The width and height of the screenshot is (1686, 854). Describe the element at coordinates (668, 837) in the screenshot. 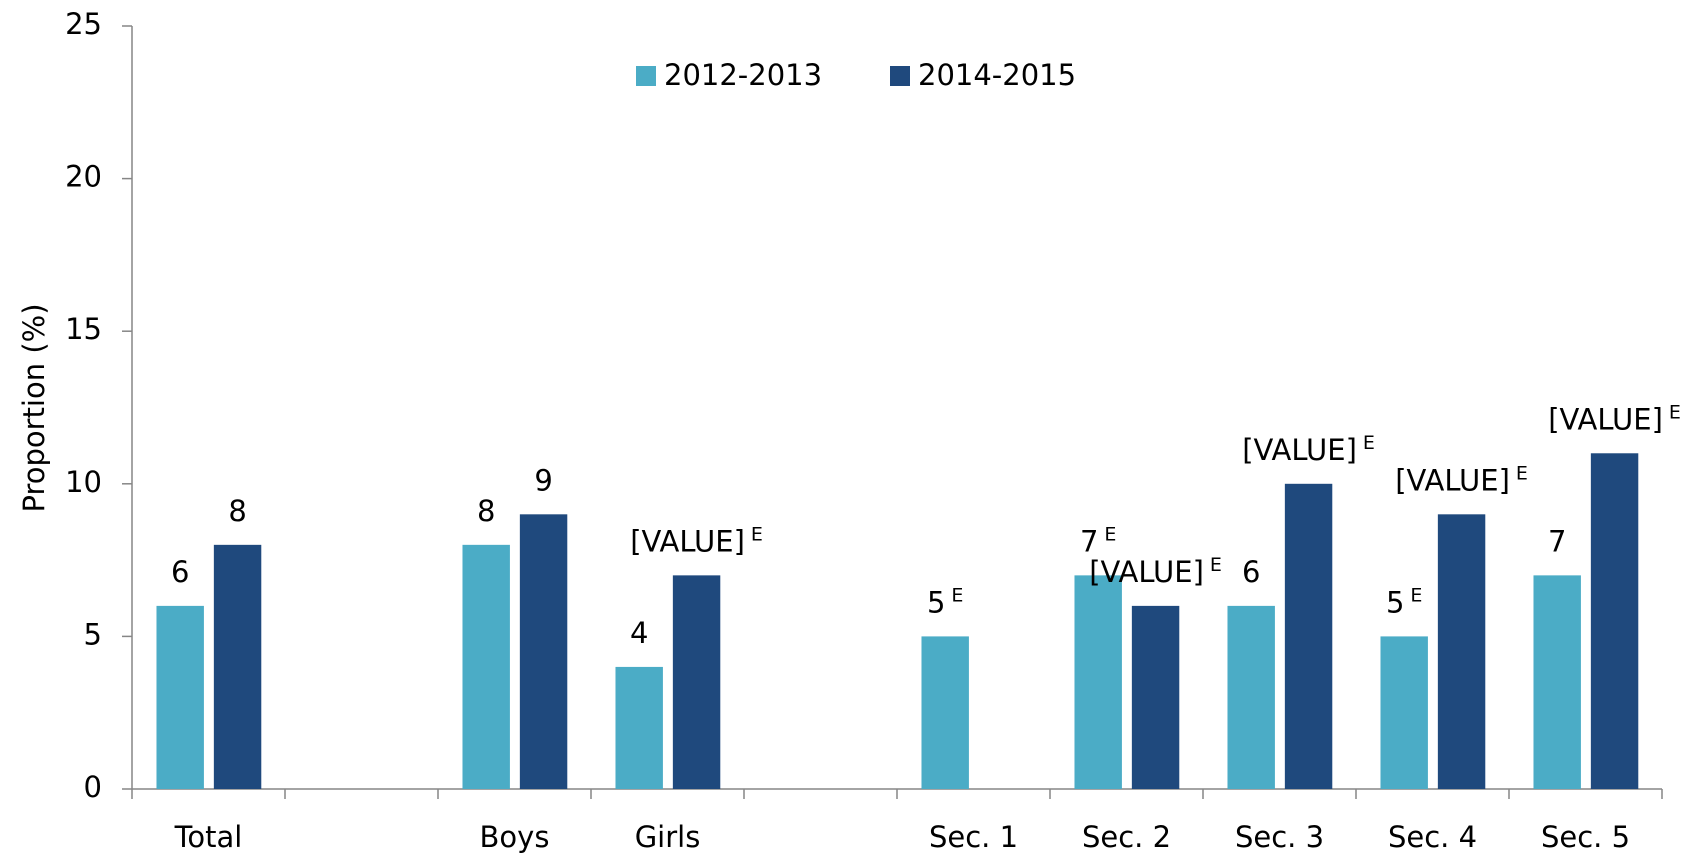

I see `x-tick-label: Girls` at that location.